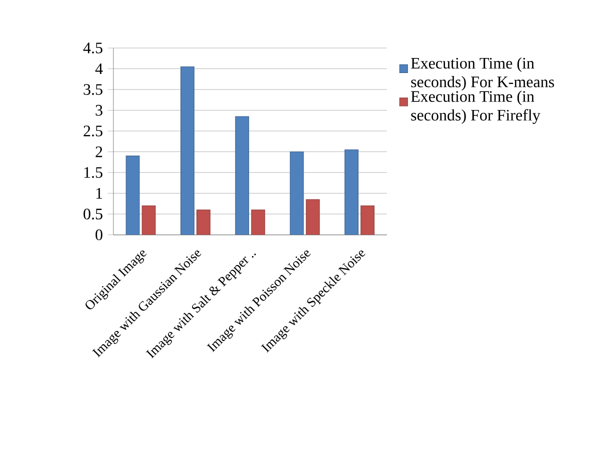 The width and height of the screenshot is (611, 462). What do you see at coordinates (93, 172) in the screenshot?
I see `y-tick-label: 1.5` at bounding box center [93, 172].